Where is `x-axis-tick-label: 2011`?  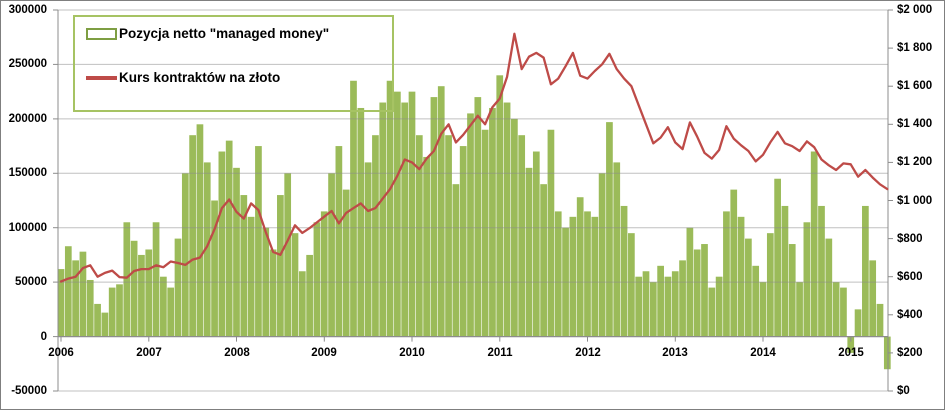 x-axis-tick-label: 2011 is located at coordinates (500, 353).